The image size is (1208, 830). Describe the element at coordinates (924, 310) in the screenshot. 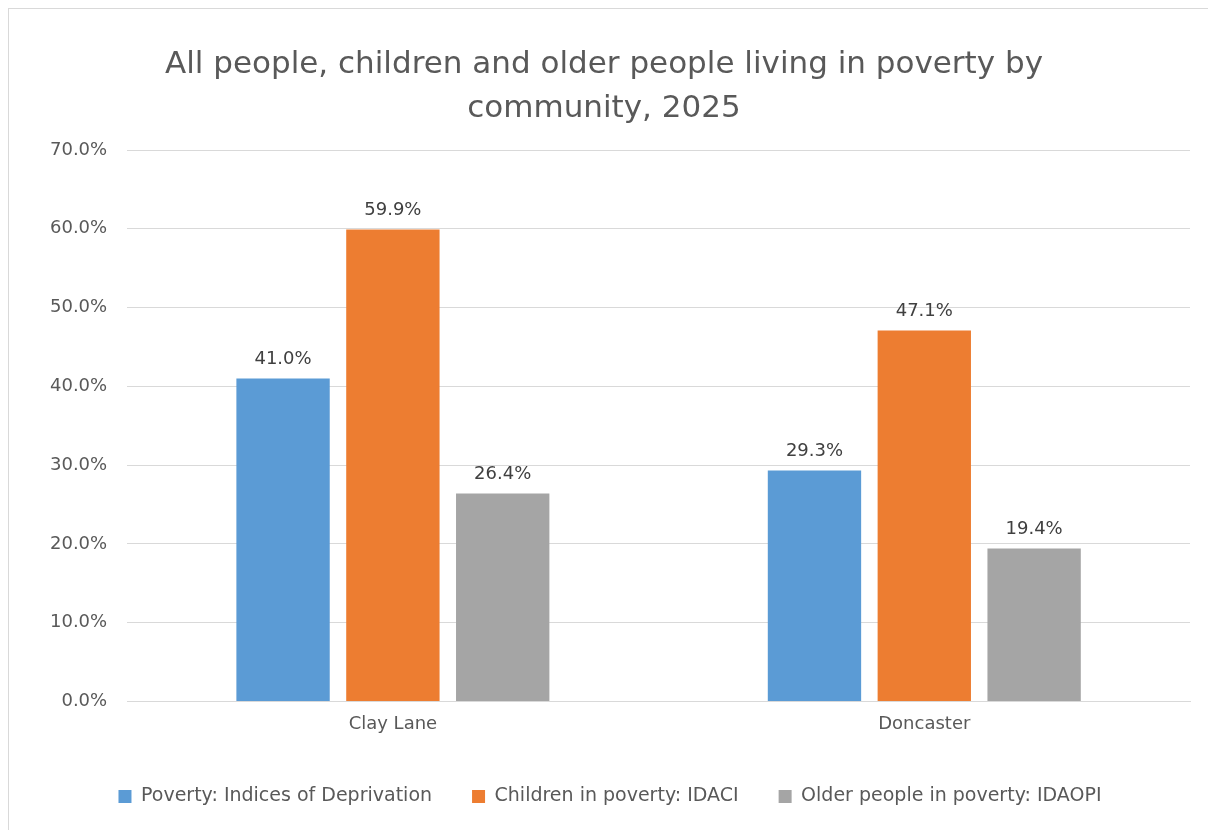

I see `data-label: 47.1%` at that location.